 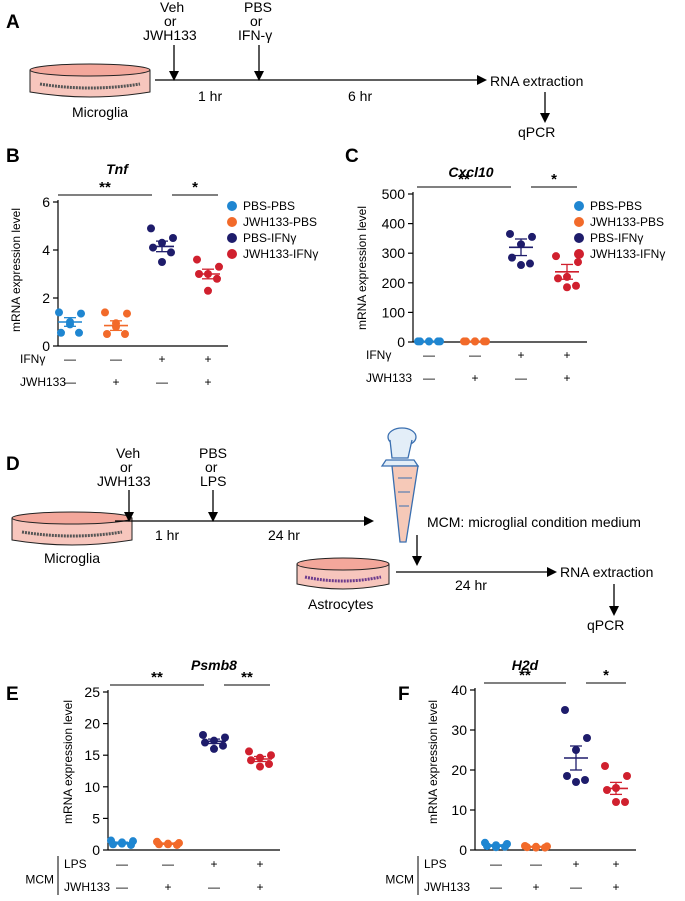 I want to click on time-24hr-2: 24 hr, so click(x=471, y=585).